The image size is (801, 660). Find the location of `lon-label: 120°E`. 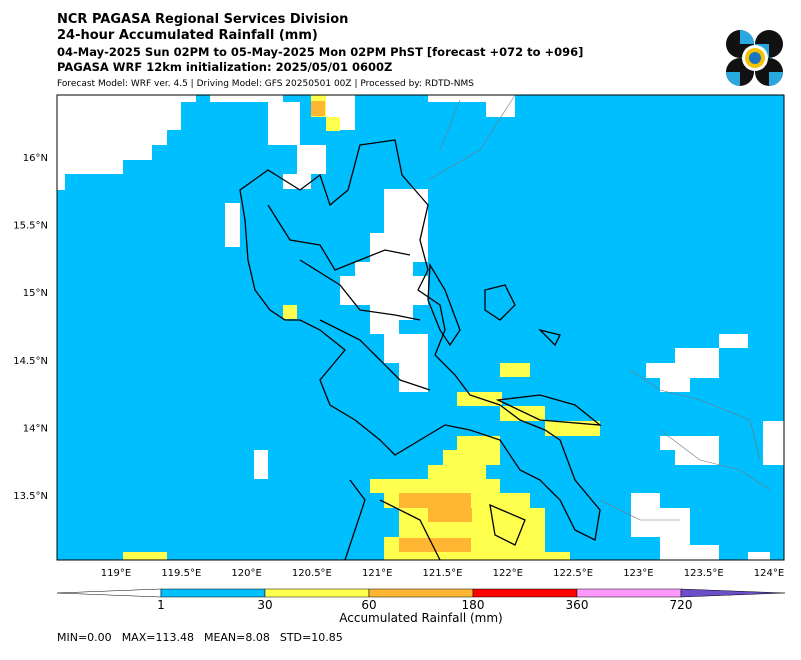

lon-label: 120°E is located at coordinates (246, 573).